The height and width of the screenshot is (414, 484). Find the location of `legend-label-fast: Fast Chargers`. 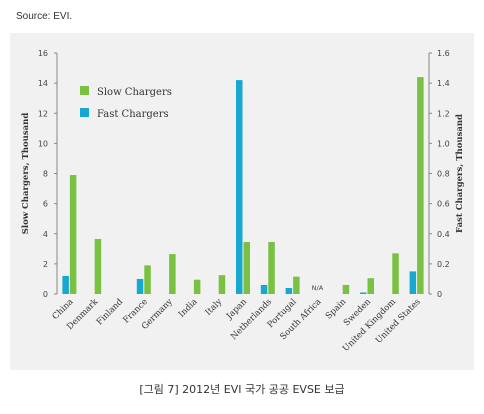

legend-label-fast: Fast Chargers is located at coordinates (133, 114).